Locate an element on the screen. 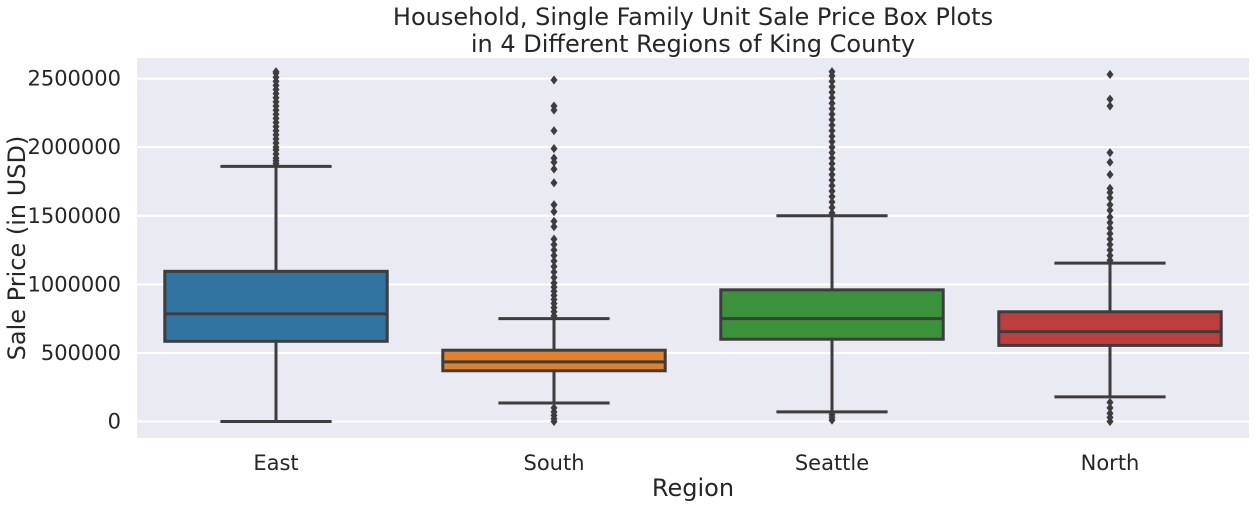 This screenshot has height=513, width=1257. y-tick-label: 1500000 is located at coordinates (74, 216).